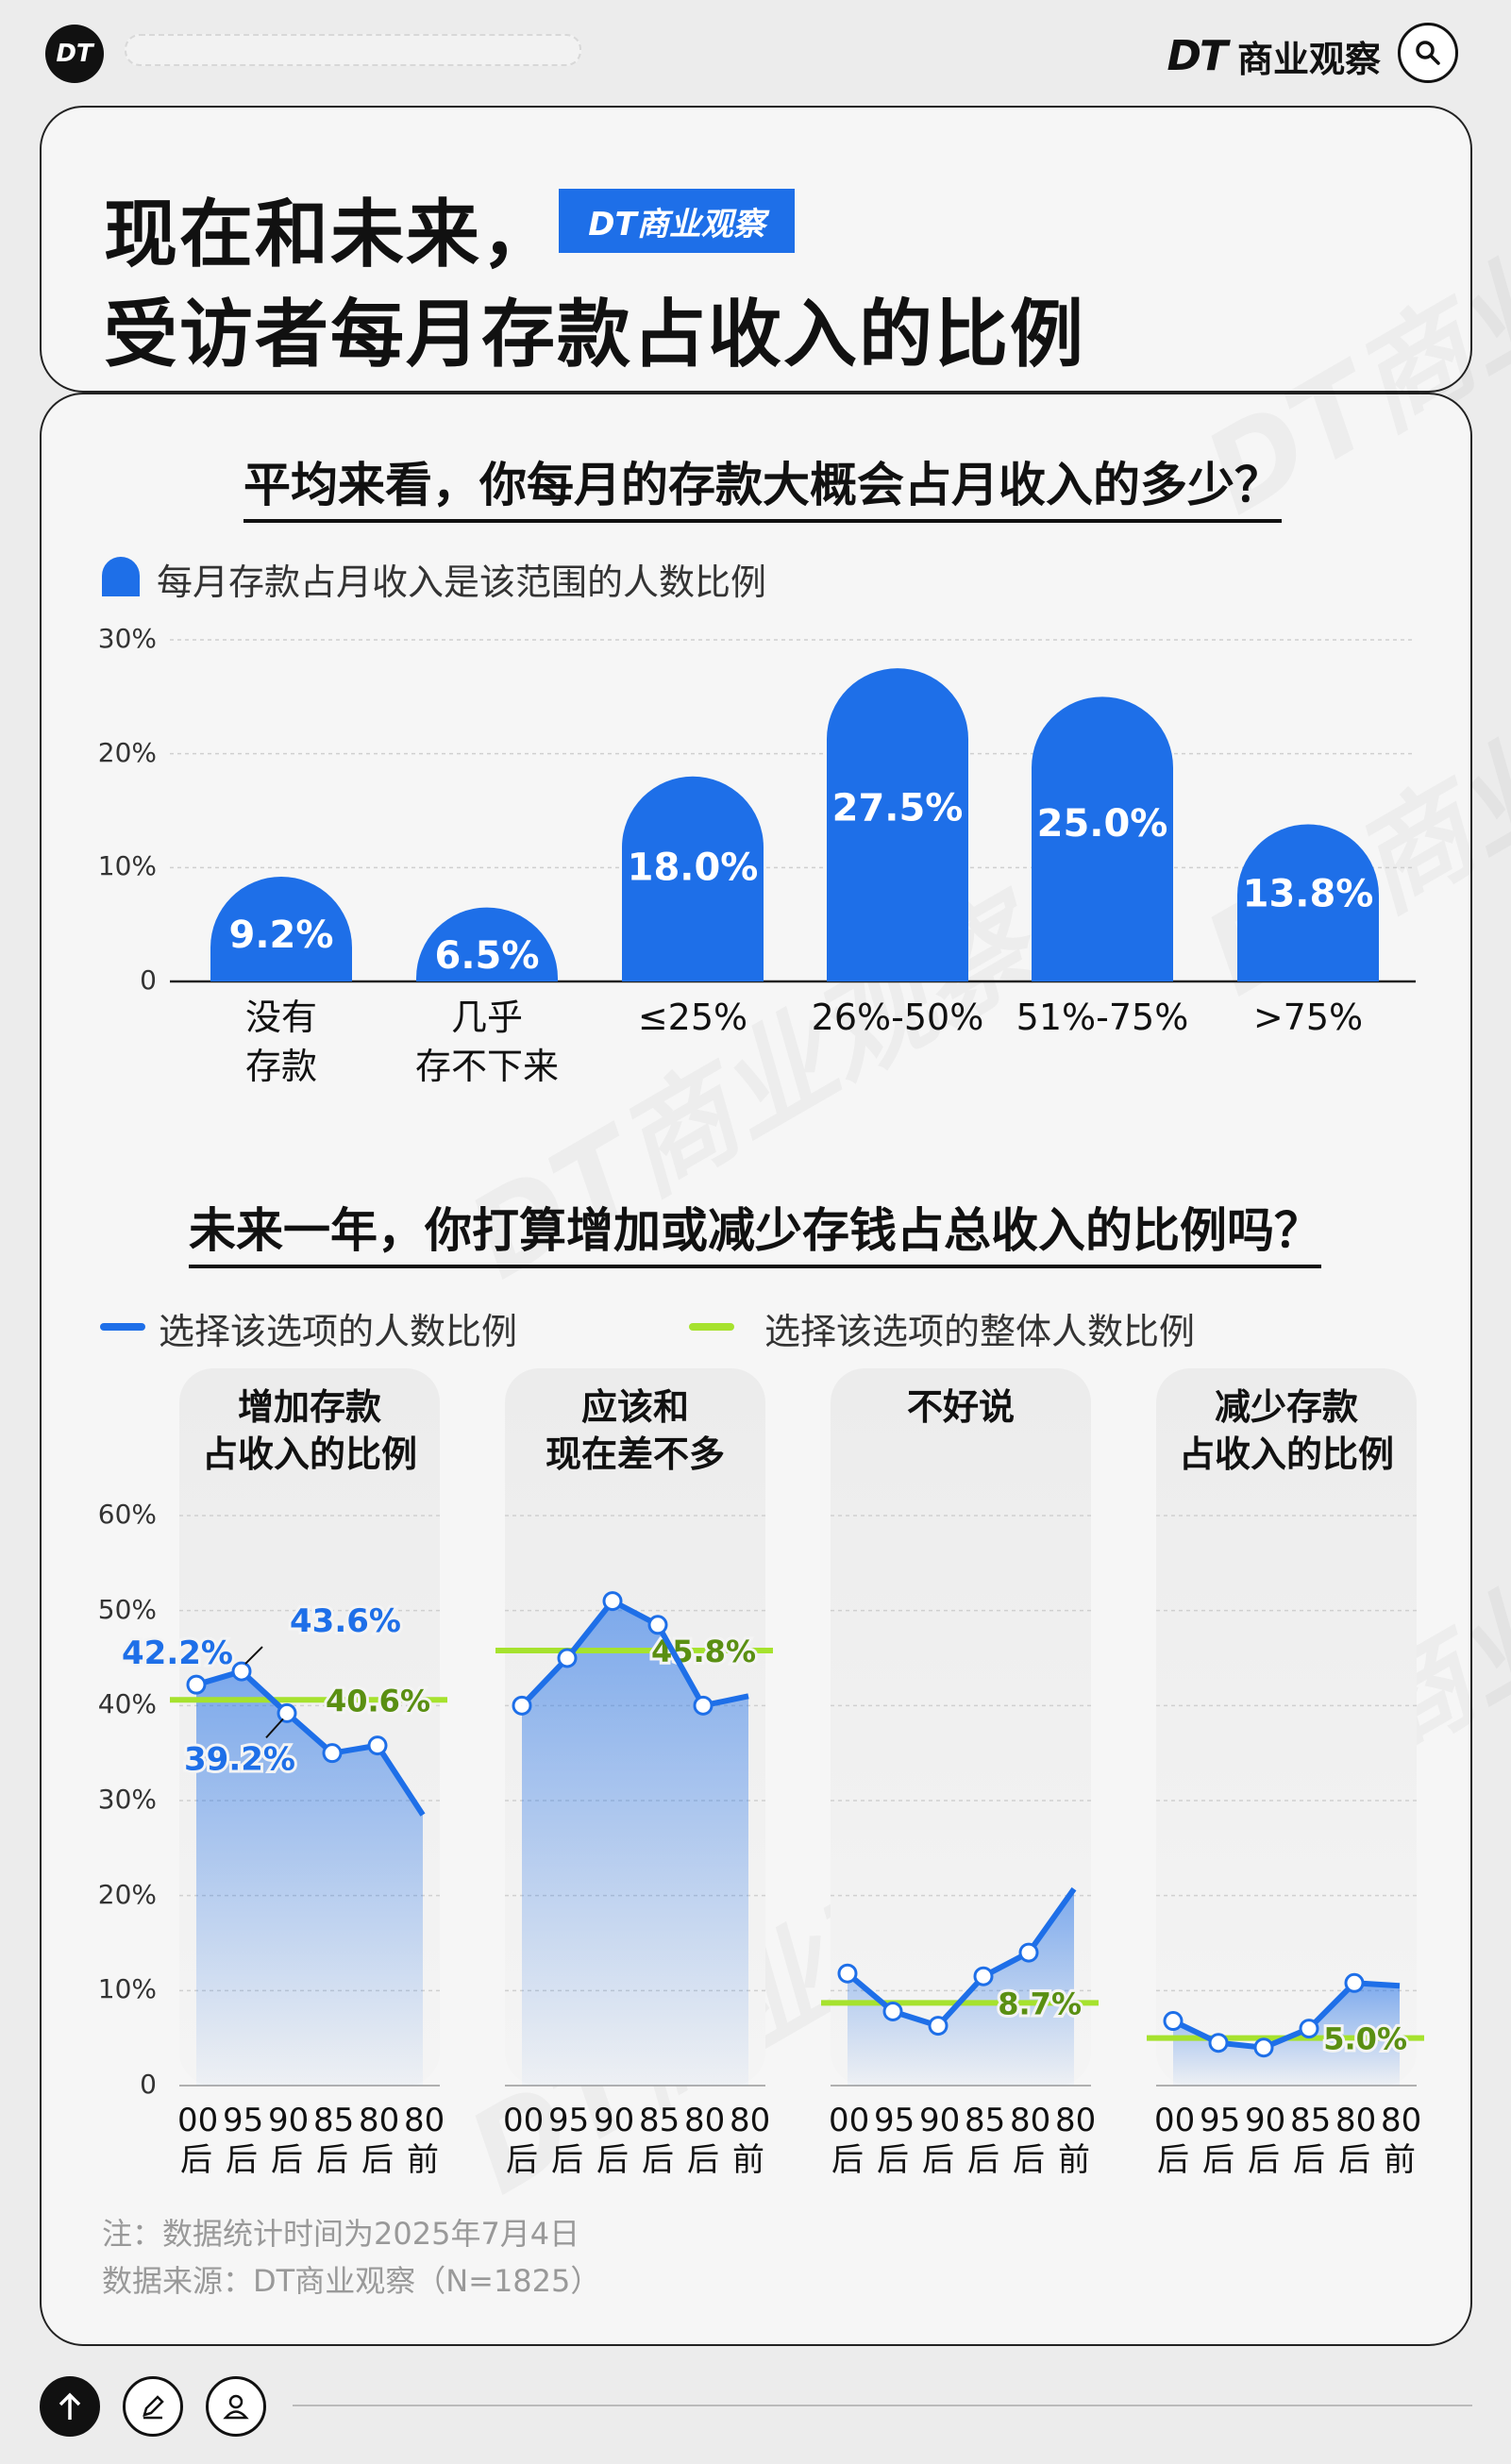 The height and width of the screenshot is (2464, 1511). What do you see at coordinates (1286, 1727) in the screenshot?
I see `panel-background` at bounding box center [1286, 1727].